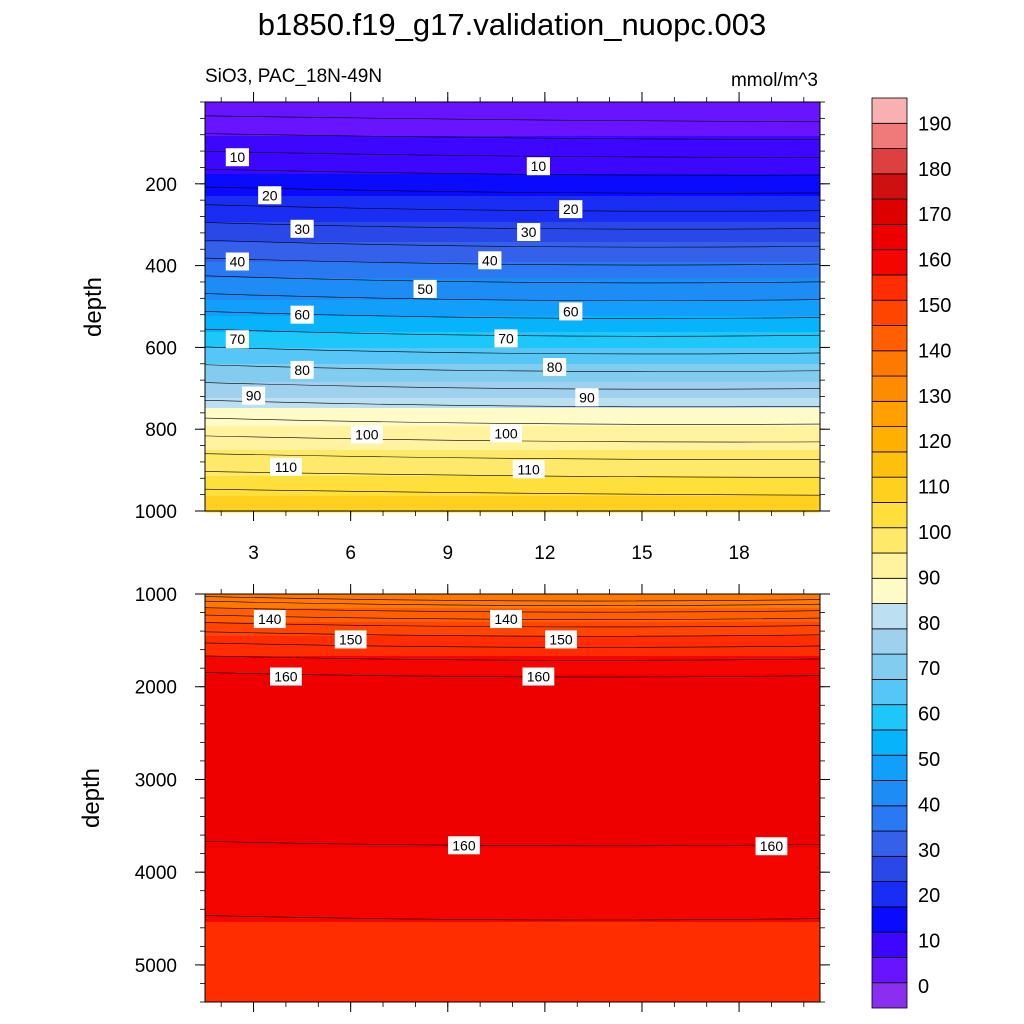 The height and width of the screenshot is (1024, 1024). What do you see at coordinates (506, 338) in the screenshot?
I see `svg-text: 70` at bounding box center [506, 338].